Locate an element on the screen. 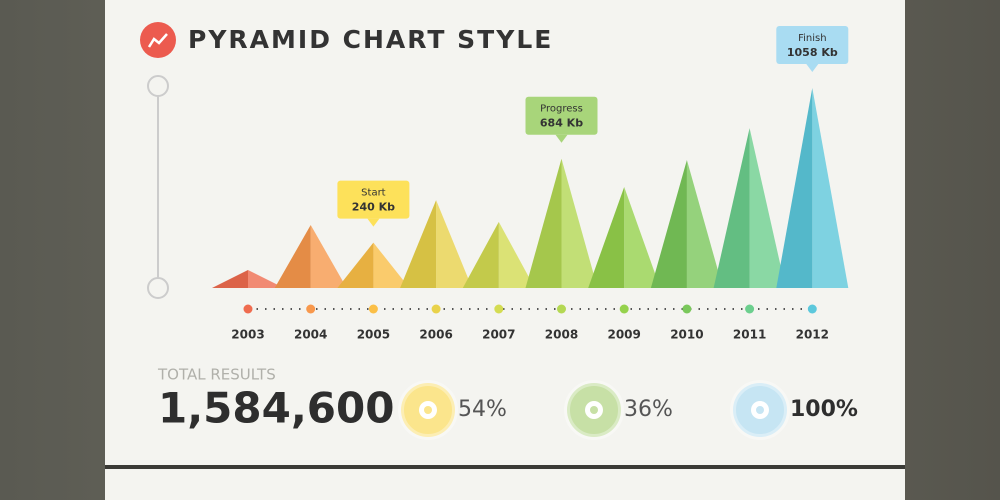  callout-value: 1058 Kb is located at coordinates (812, 52).